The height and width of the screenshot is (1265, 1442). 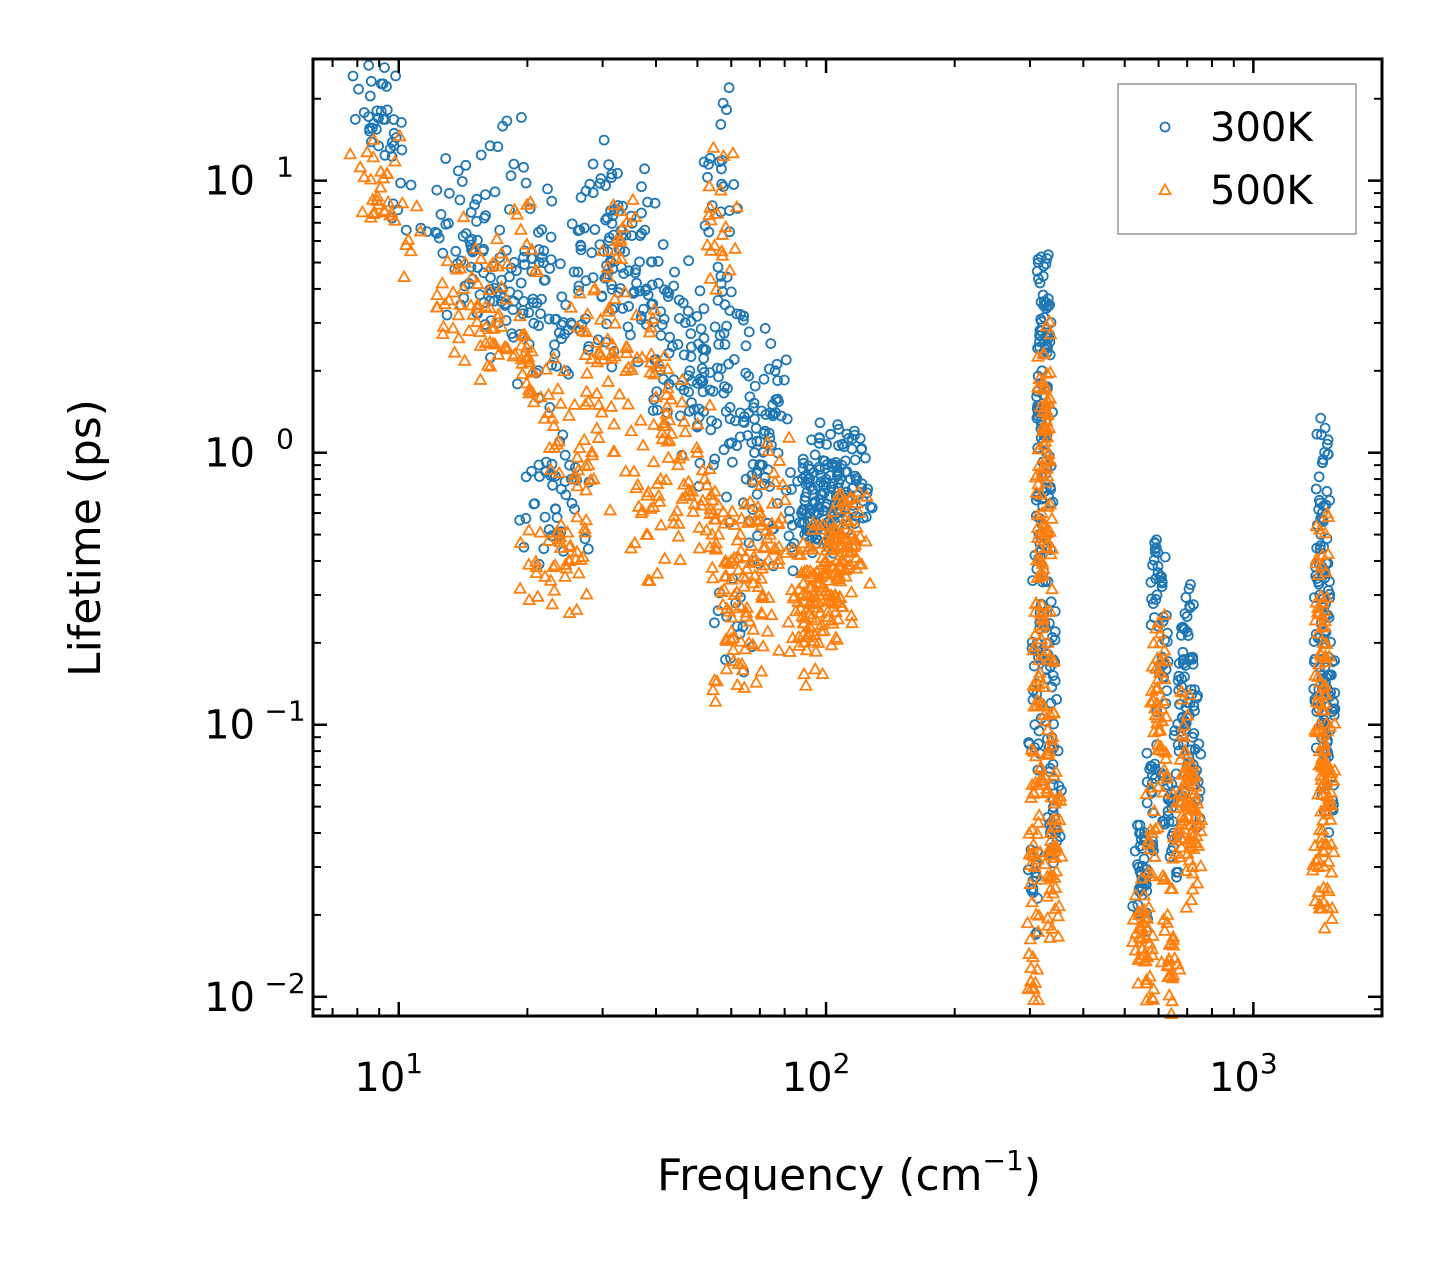 I want to click on tick-exponent: 0, so click(x=285, y=439).